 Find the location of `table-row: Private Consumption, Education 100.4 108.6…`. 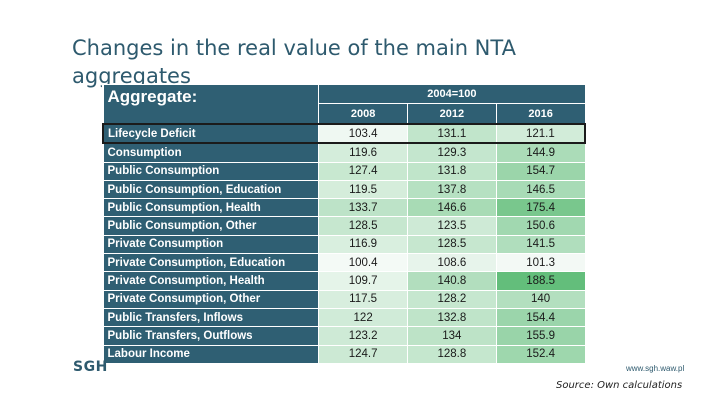

table-row: Private Consumption, Education 100.4 108.6… is located at coordinates (344, 263).